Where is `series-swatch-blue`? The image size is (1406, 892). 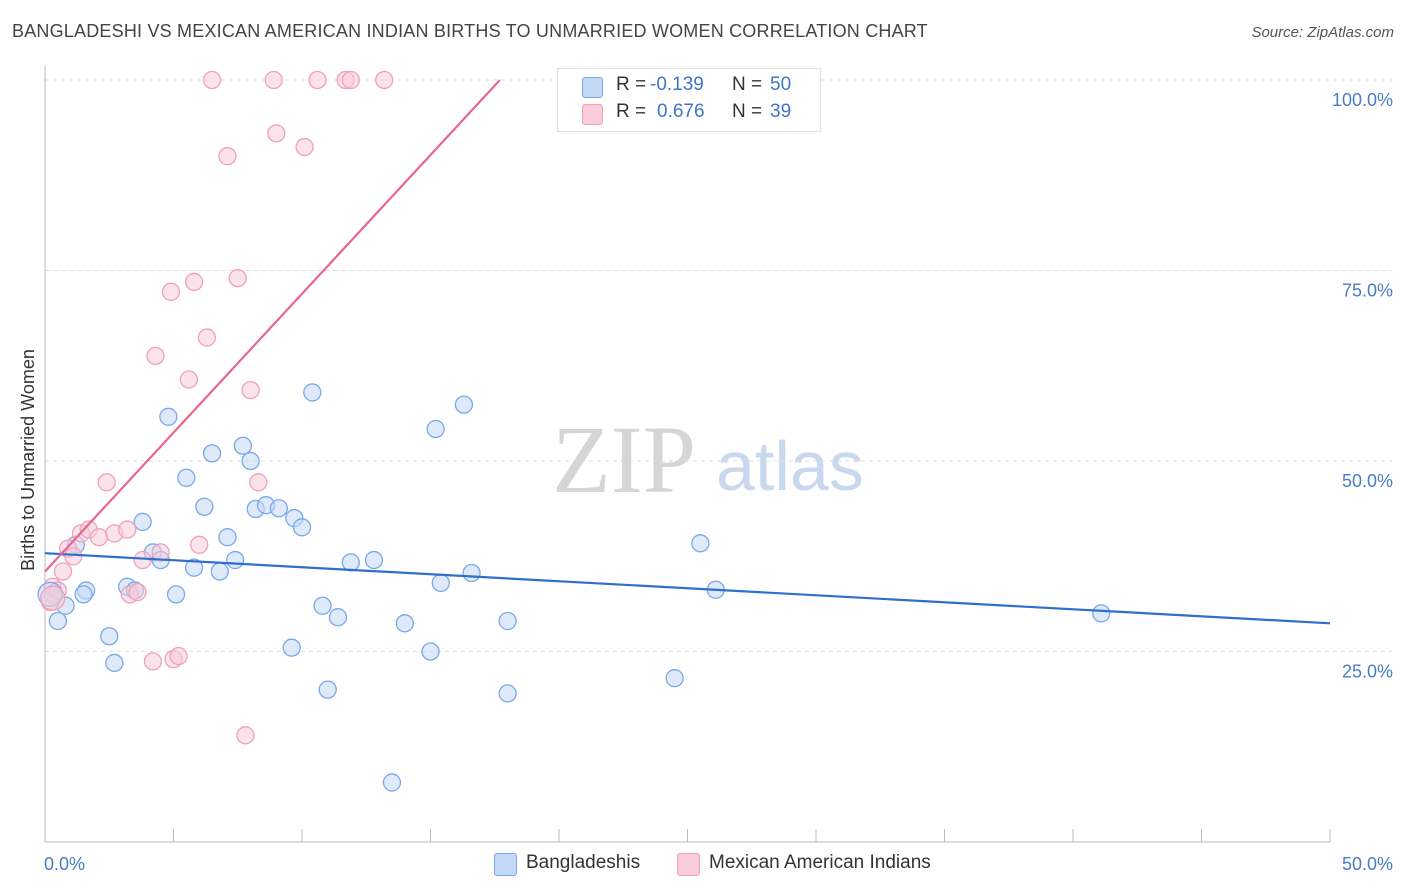 series-swatch-blue is located at coordinates (505, 864).